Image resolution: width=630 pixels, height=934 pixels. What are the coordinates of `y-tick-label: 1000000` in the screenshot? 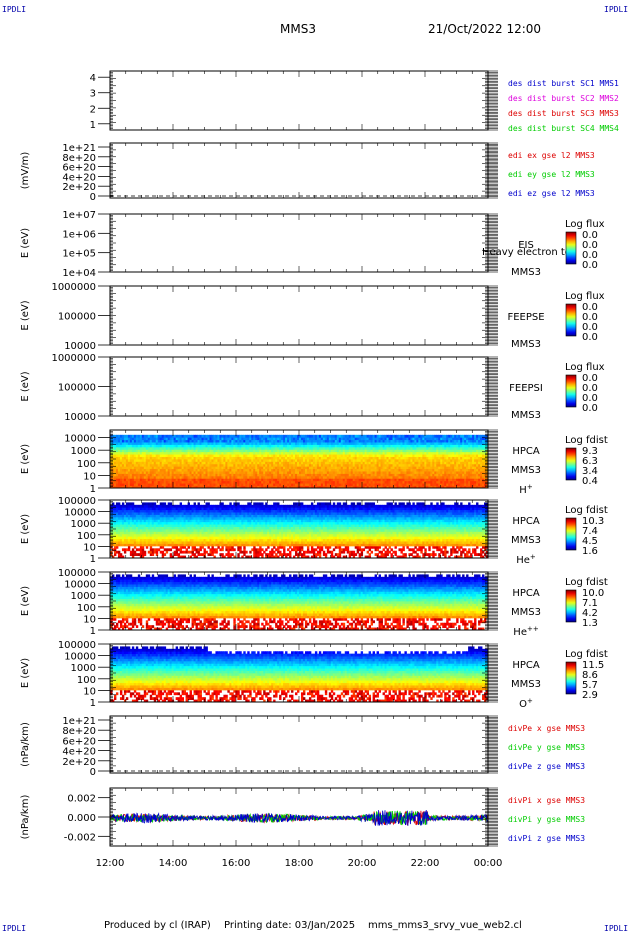 It's located at (73, 287).